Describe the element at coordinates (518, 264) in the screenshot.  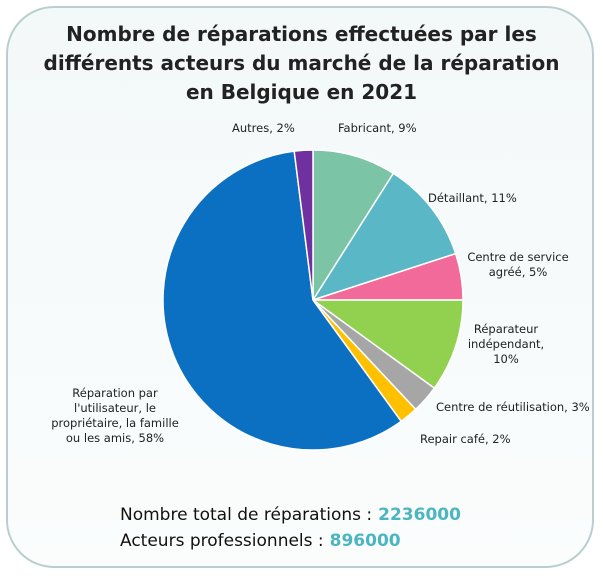
I see `slice-label: Centre de service agréé, 5%` at that location.